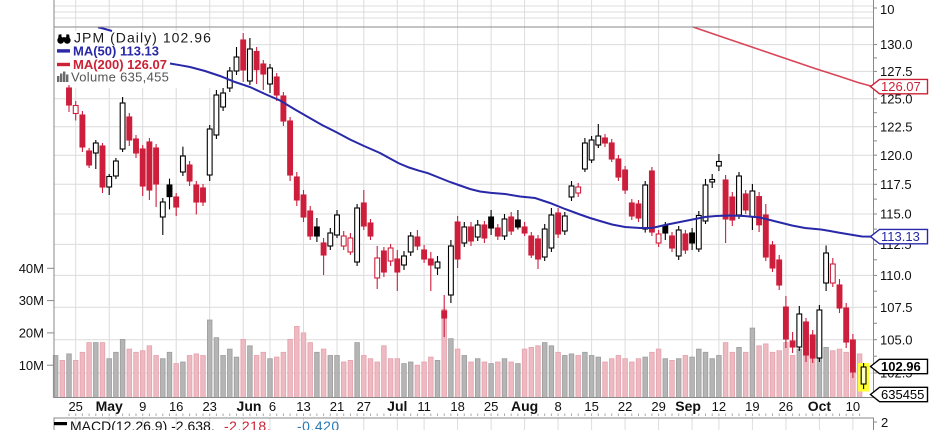 Image resolution: width=936 pixels, height=435 pixels. What do you see at coordinates (364, 406) in the screenshot?
I see `svg-text: 27` at bounding box center [364, 406].